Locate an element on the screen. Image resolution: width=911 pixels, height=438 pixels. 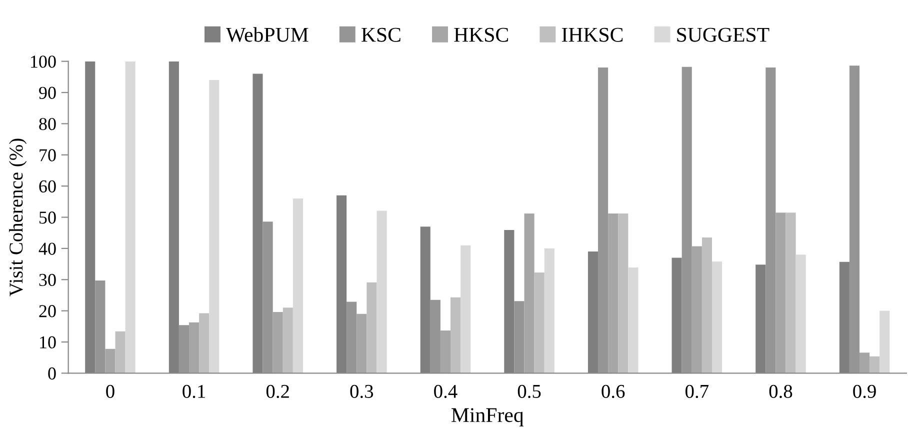
y-tick-label: 30 is located at coordinates (47, 280).